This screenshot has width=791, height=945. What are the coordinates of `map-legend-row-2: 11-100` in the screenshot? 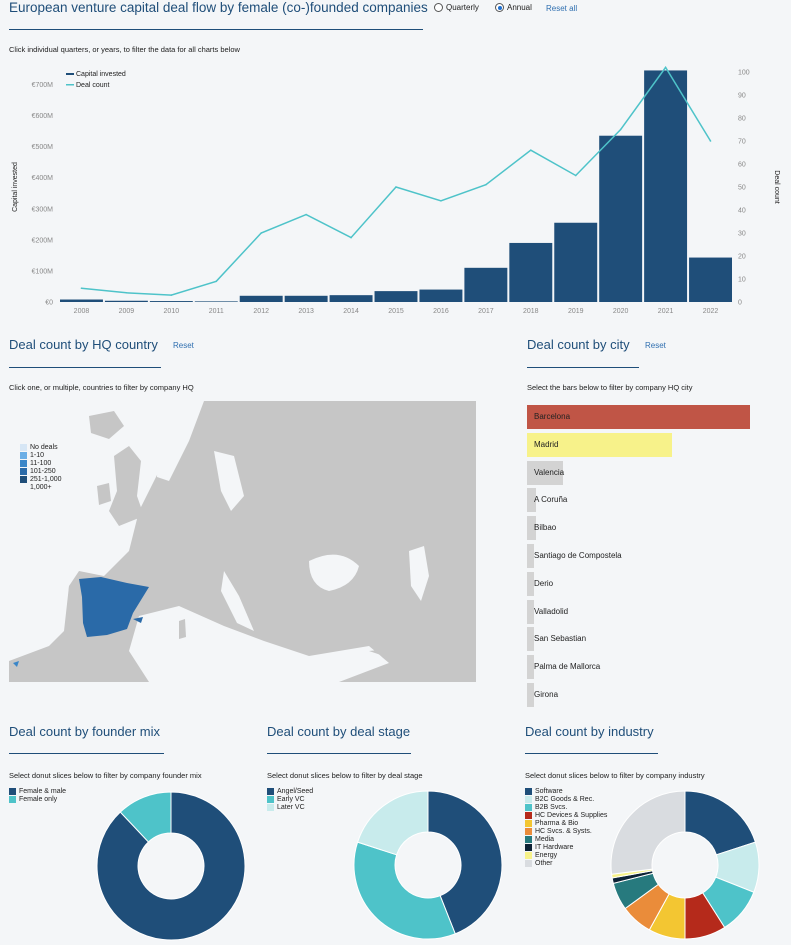 It's located at (41, 463).